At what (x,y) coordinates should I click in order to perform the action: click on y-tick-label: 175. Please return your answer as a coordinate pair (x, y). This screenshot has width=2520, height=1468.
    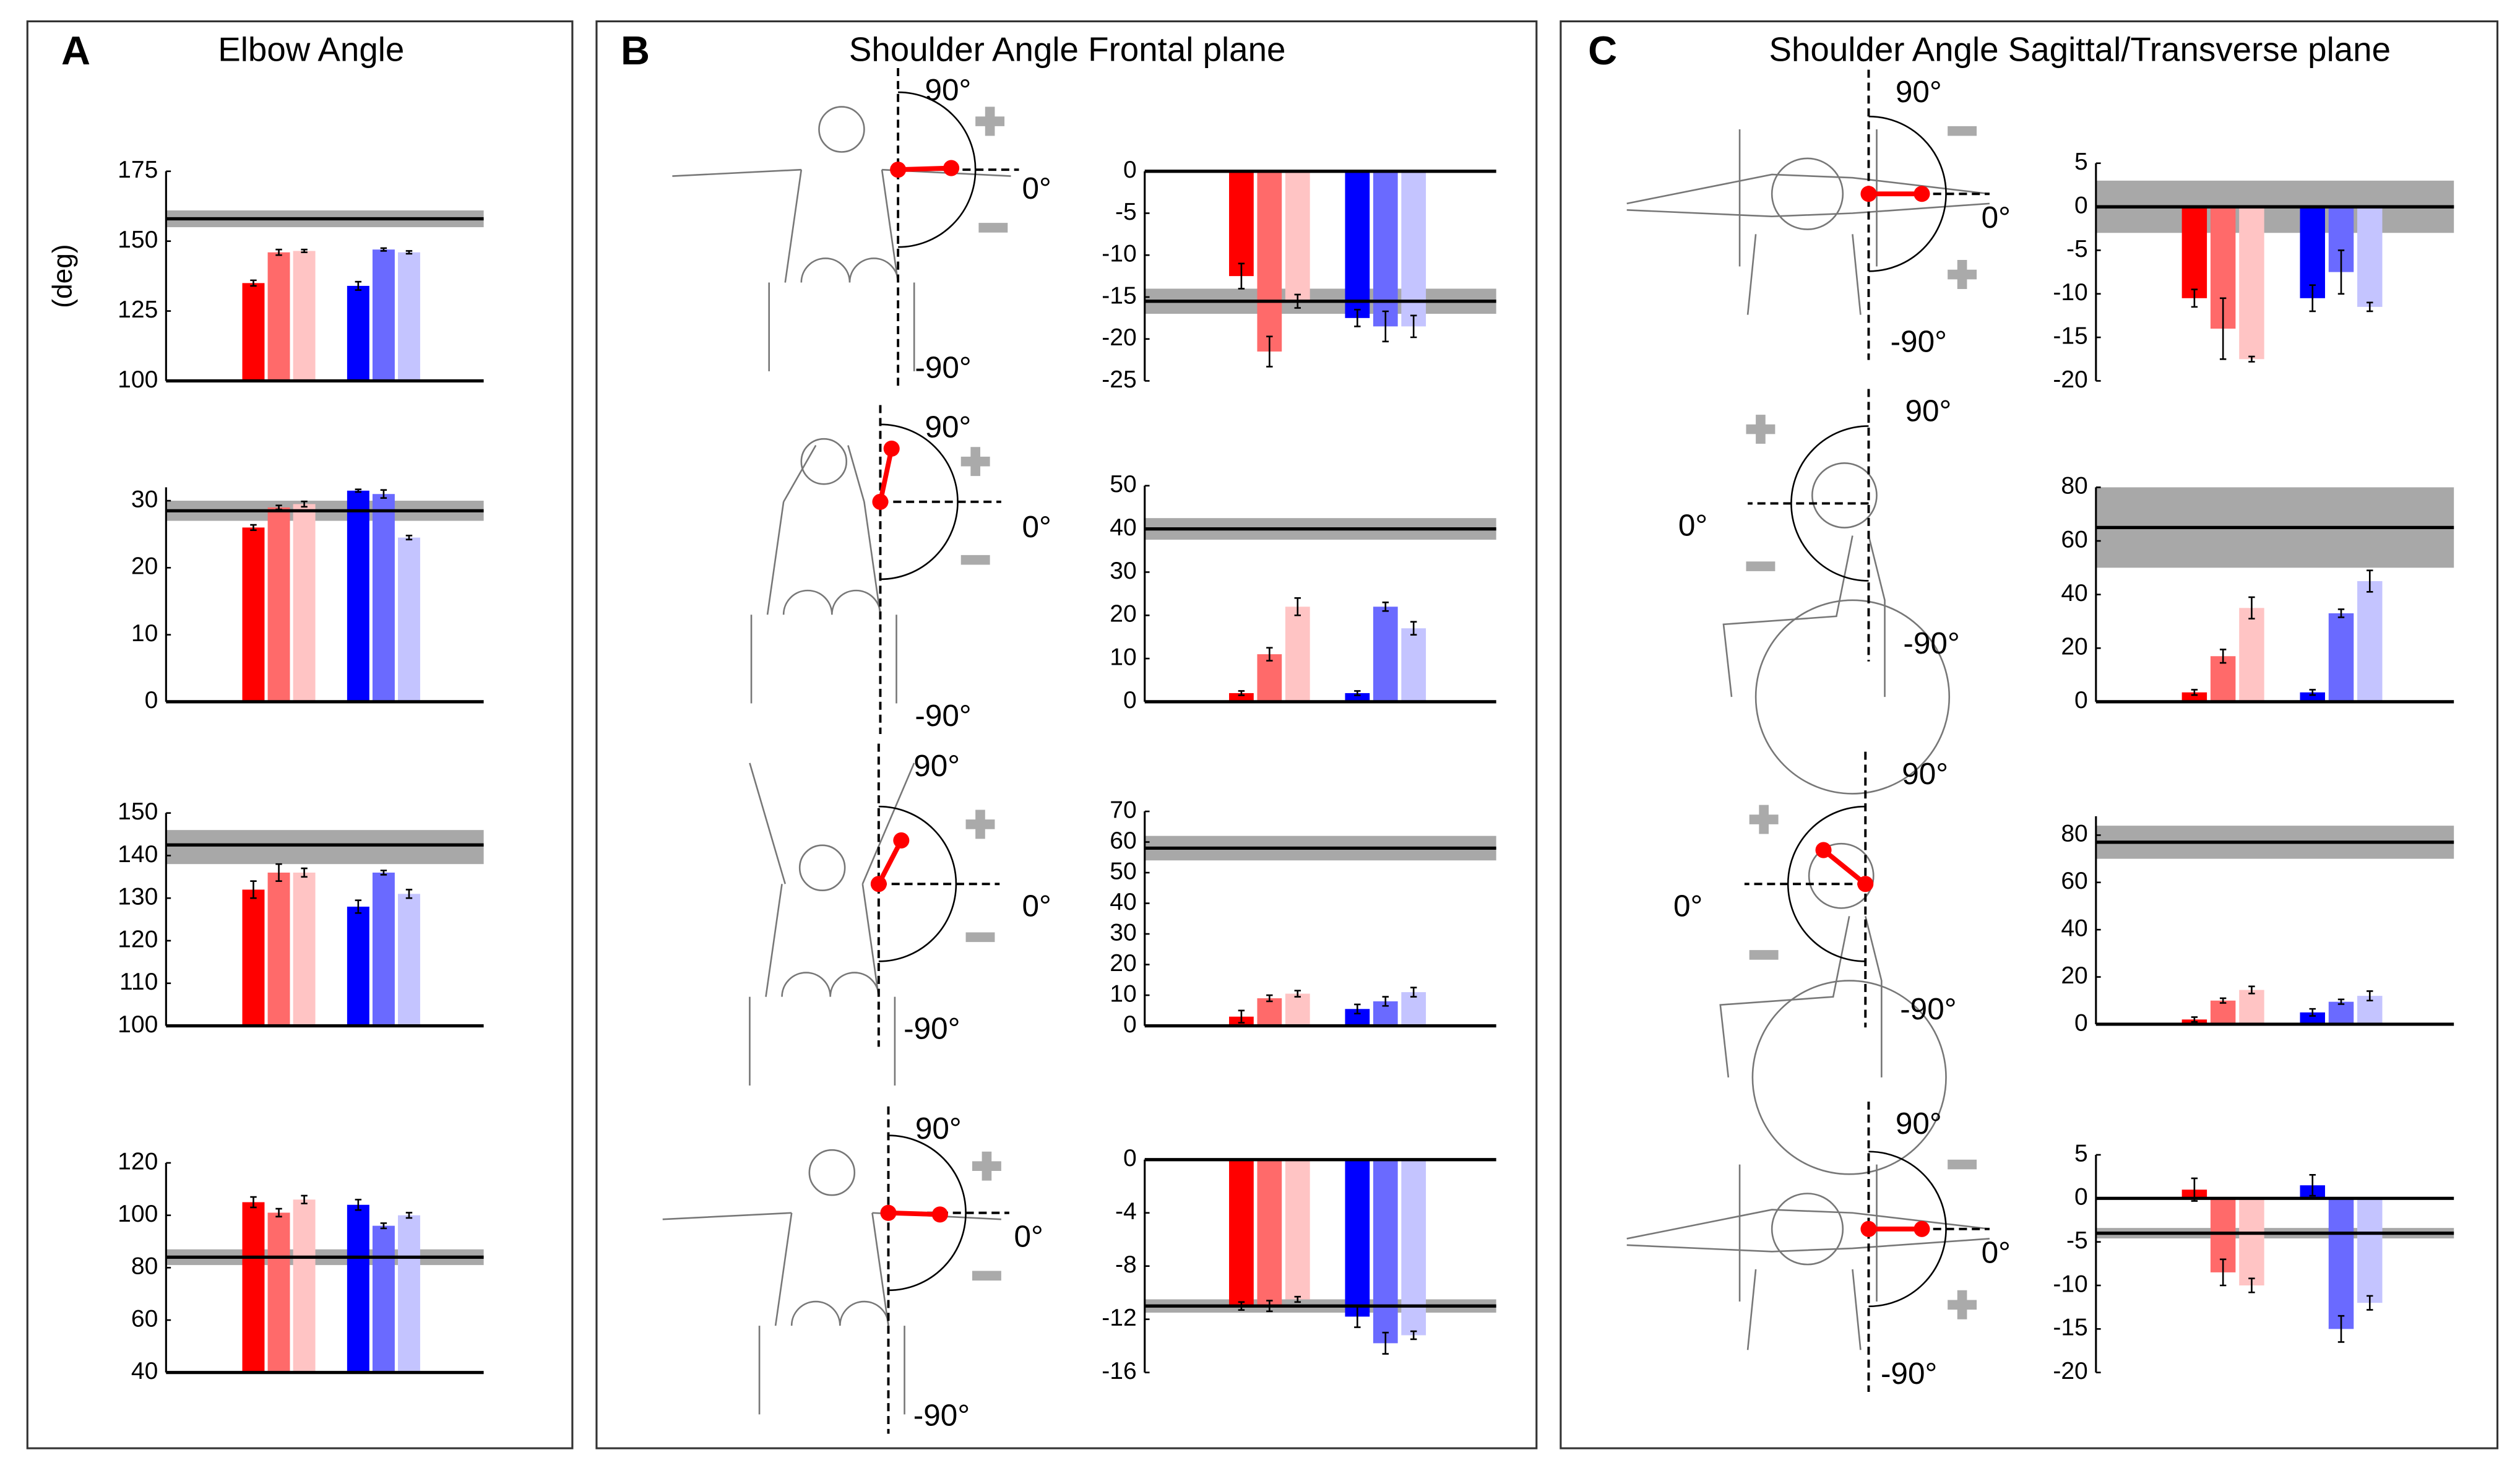
    Looking at the image, I should click on (138, 170).